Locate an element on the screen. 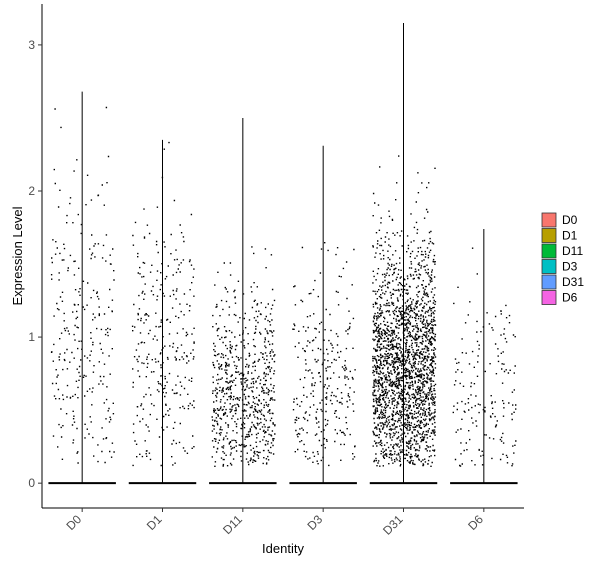 This screenshot has height=568, width=600. legend-label: D11 is located at coordinates (572, 251).